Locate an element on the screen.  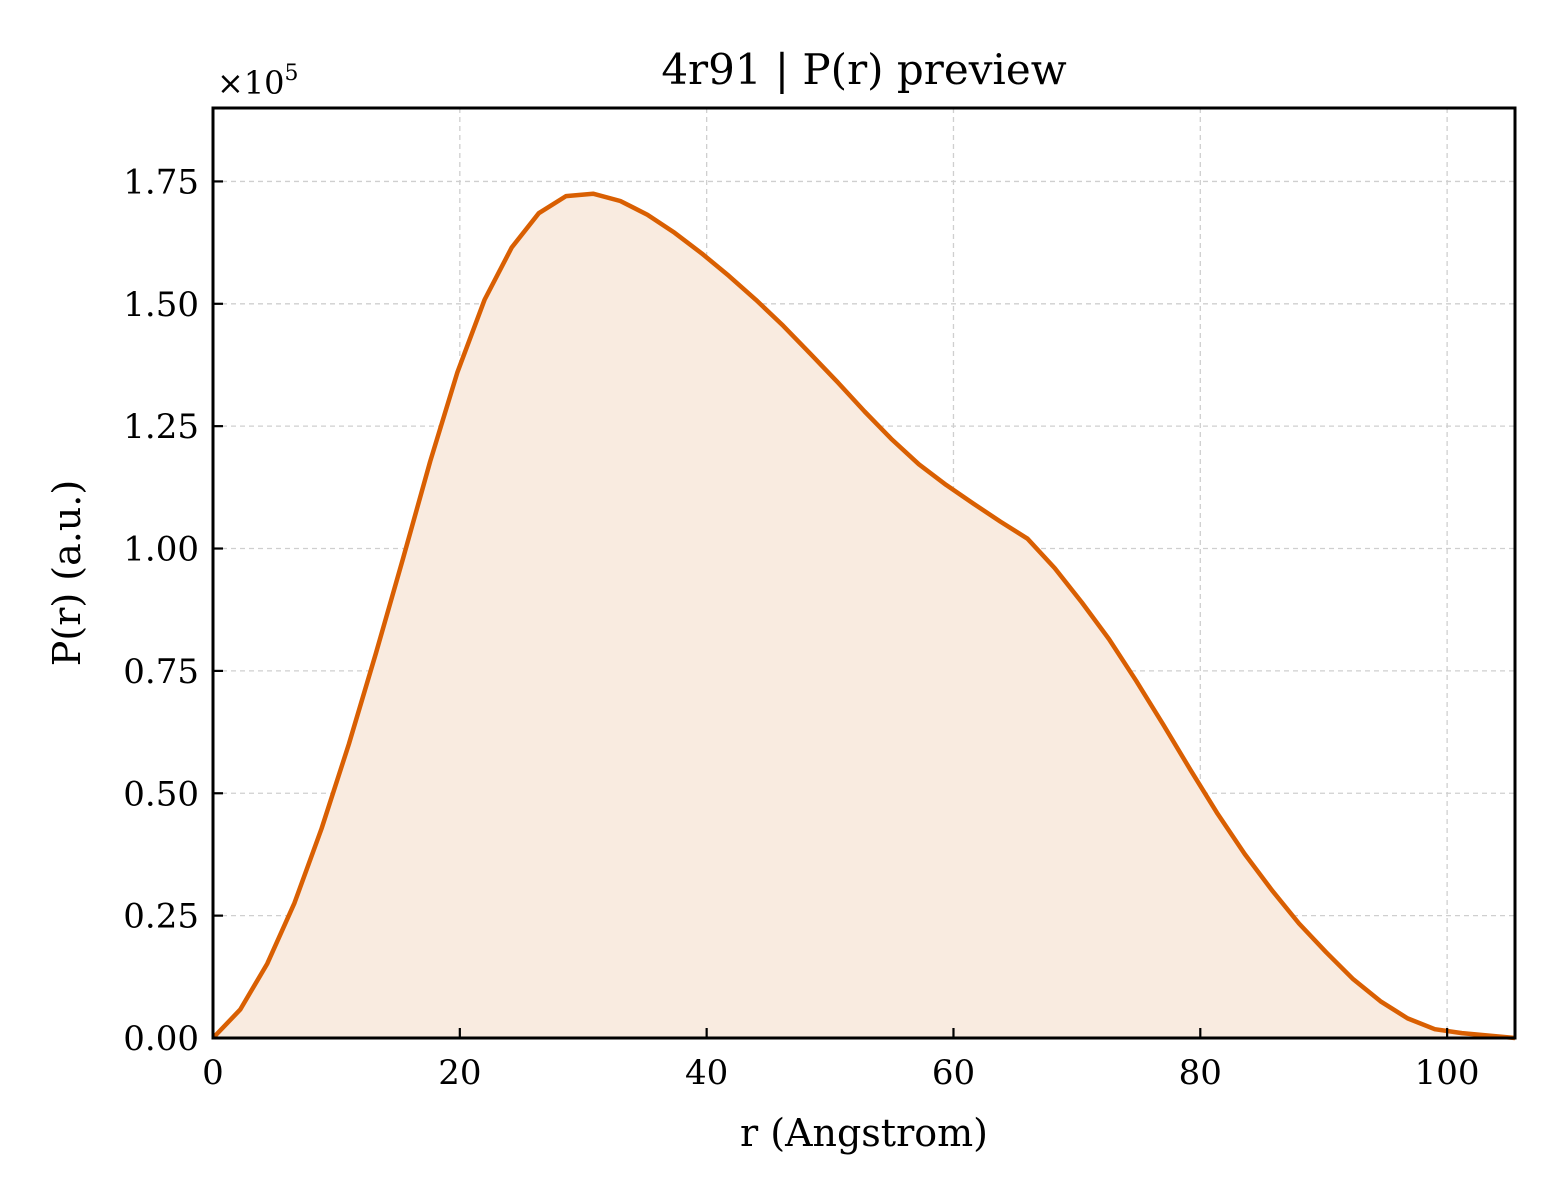
y-axis-title: P(r) (a.u.) is located at coordinates (67, 573).